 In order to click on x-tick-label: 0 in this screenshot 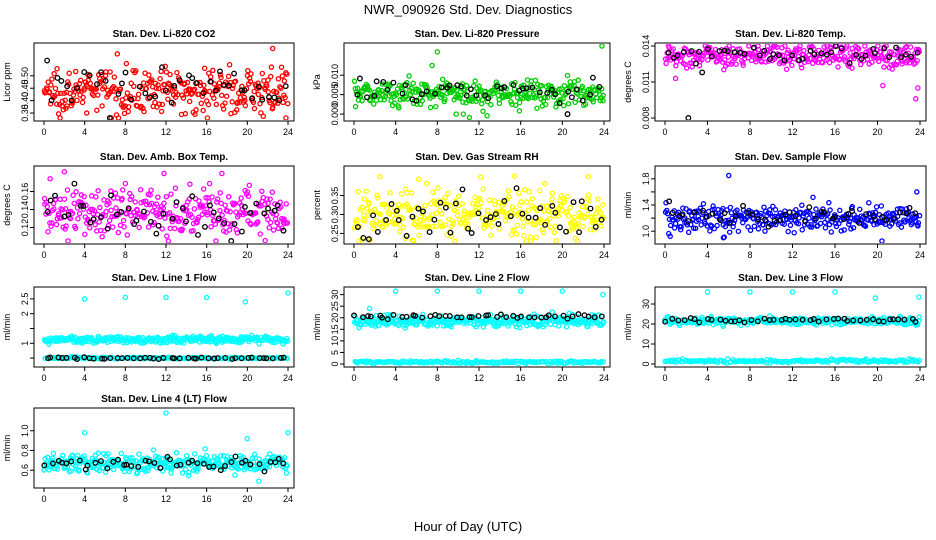, I will do `click(664, 378)`.